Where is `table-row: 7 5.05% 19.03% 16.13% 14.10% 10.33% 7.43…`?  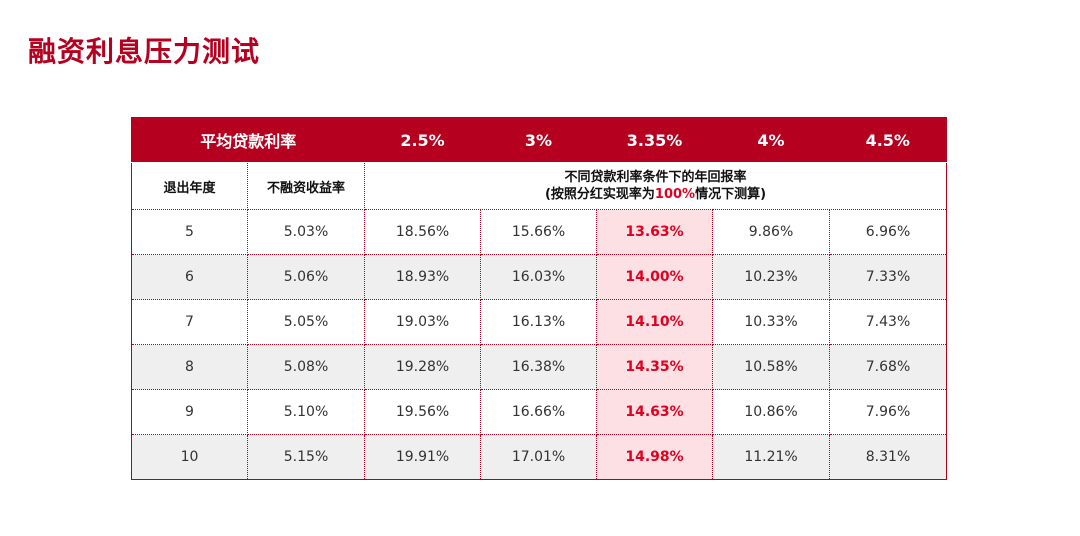
table-row: 7 5.05% 19.03% 16.13% 14.10% 10.33% 7.43… is located at coordinates (539, 322).